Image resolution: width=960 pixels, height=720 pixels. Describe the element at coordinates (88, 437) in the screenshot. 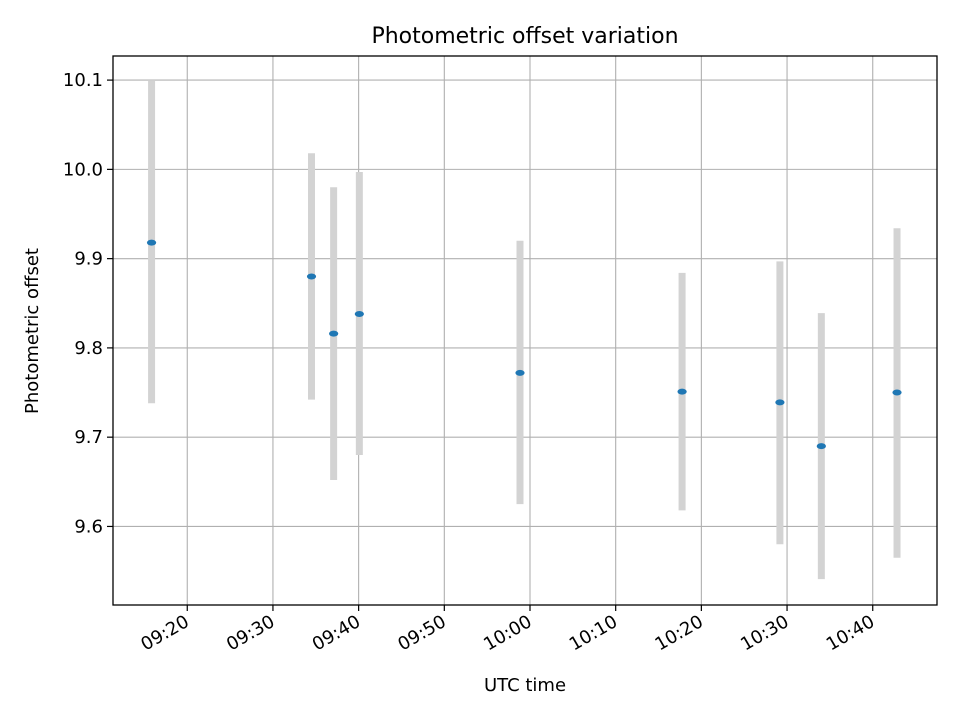

I see `y-tick-label: 9.7` at that location.